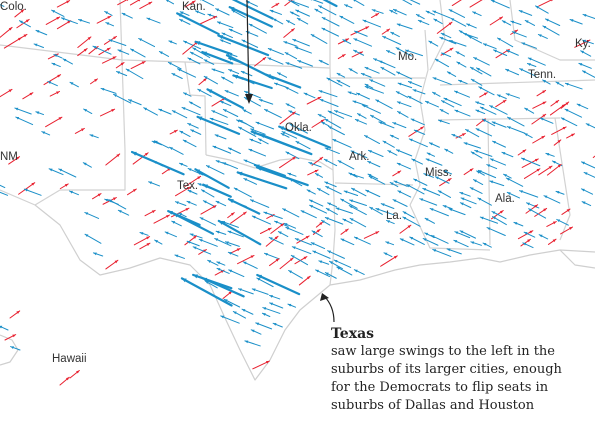  I want to click on border-upper-right, so click(552, 30).